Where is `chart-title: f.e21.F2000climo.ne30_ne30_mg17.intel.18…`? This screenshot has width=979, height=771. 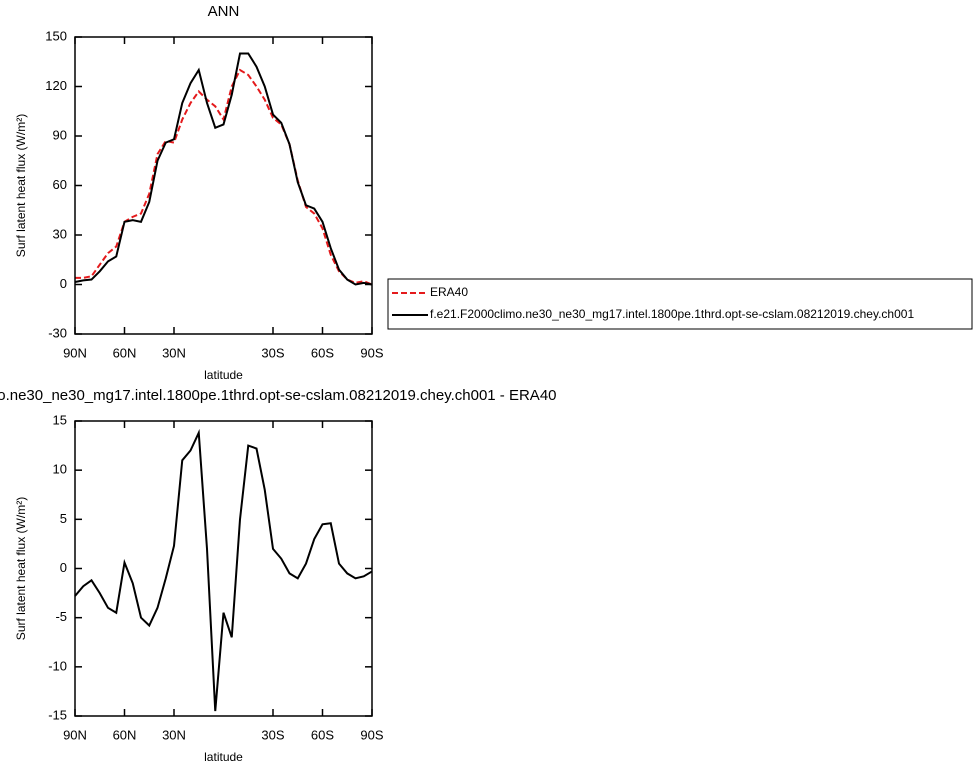 chart-title: f.e21.F2000climo.ne30_ne30_mg17.intel.18… is located at coordinates (278, 395).